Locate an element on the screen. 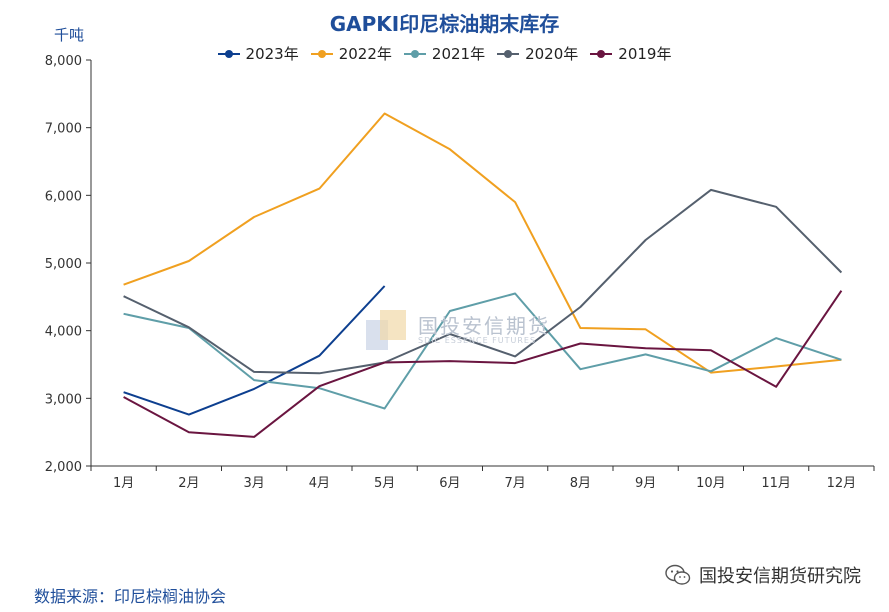 This screenshot has width=889, height=612. brand-name: 国投安信期货研究院 is located at coordinates (780, 576).